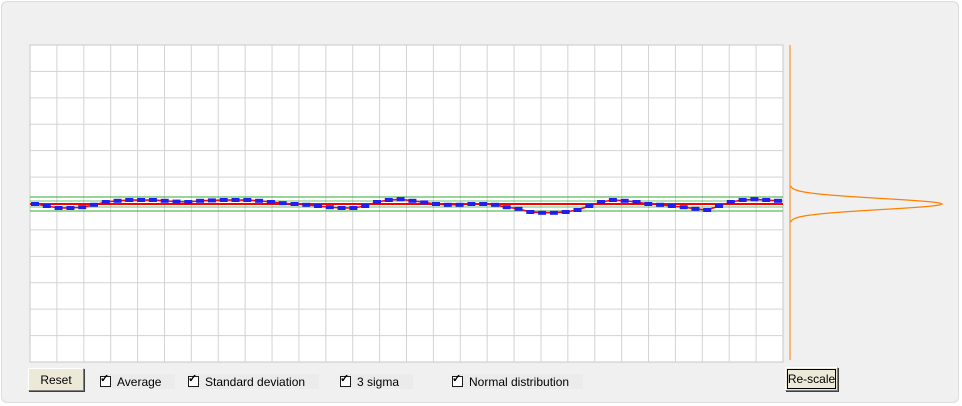 Image resolution: width=962 pixels, height=406 pixels. I want to click on reset-button-label: Reset, so click(56, 379).